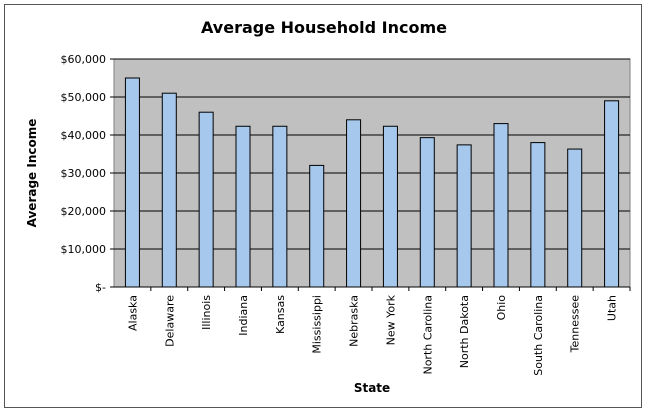  I want to click on bar-south-carolina, so click(538, 215).